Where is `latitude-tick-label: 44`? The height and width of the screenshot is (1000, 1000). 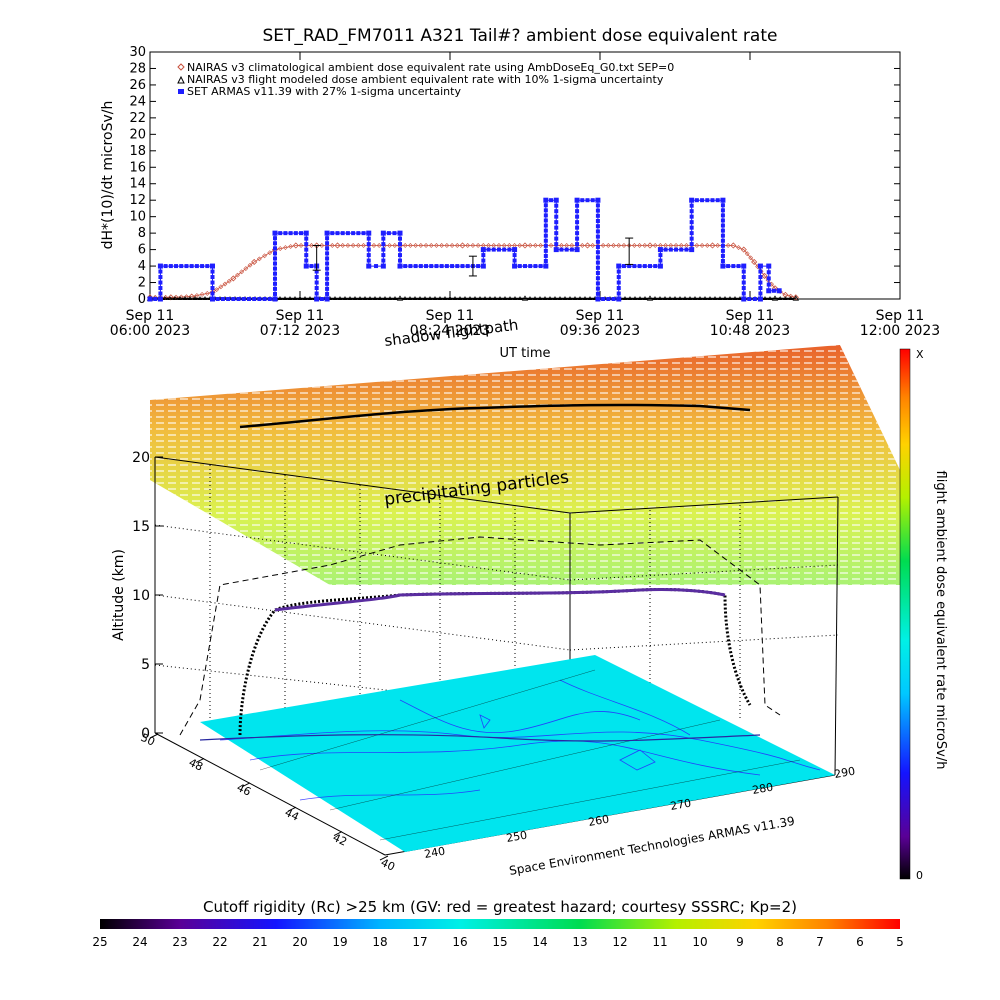 latitude-tick-label: 44 is located at coordinates (292, 815).